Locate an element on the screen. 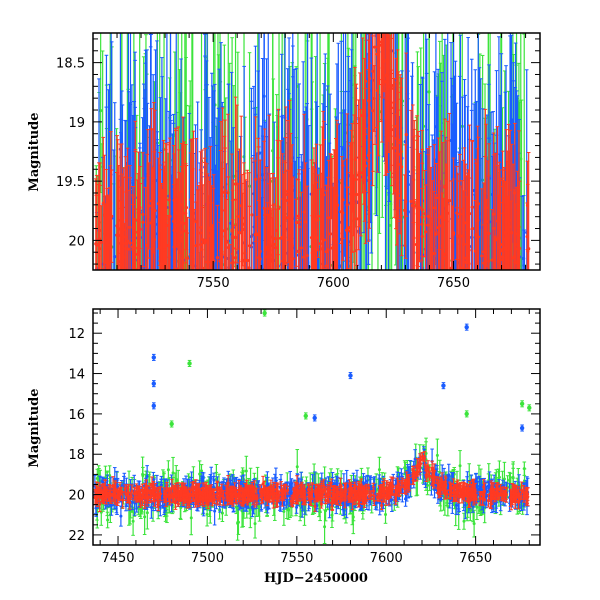  y-tick-label: 20 is located at coordinates (76, 241).